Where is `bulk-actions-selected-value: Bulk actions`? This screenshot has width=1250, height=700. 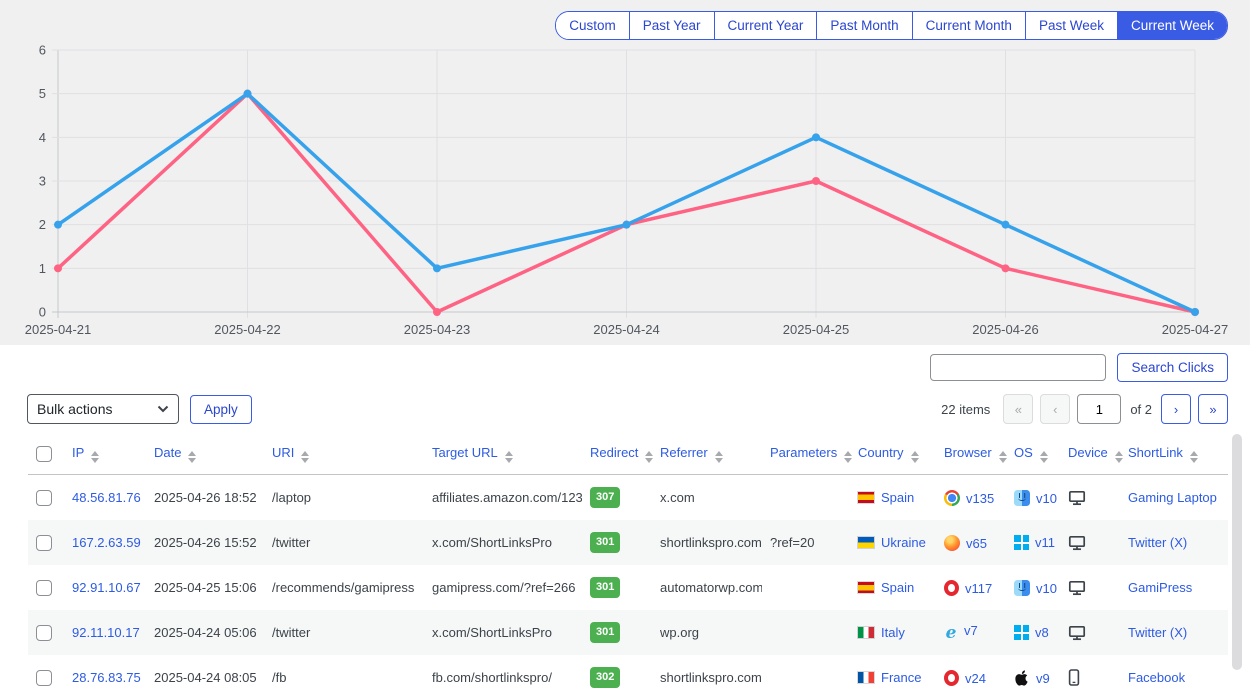
bulk-actions-selected-value: Bulk actions is located at coordinates (75, 409).